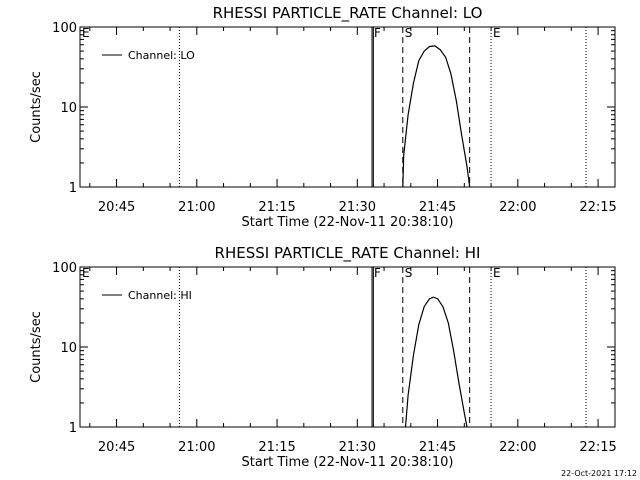  Describe the element at coordinates (160, 295) in the screenshot. I see `legend-label: Channel: HI` at that location.